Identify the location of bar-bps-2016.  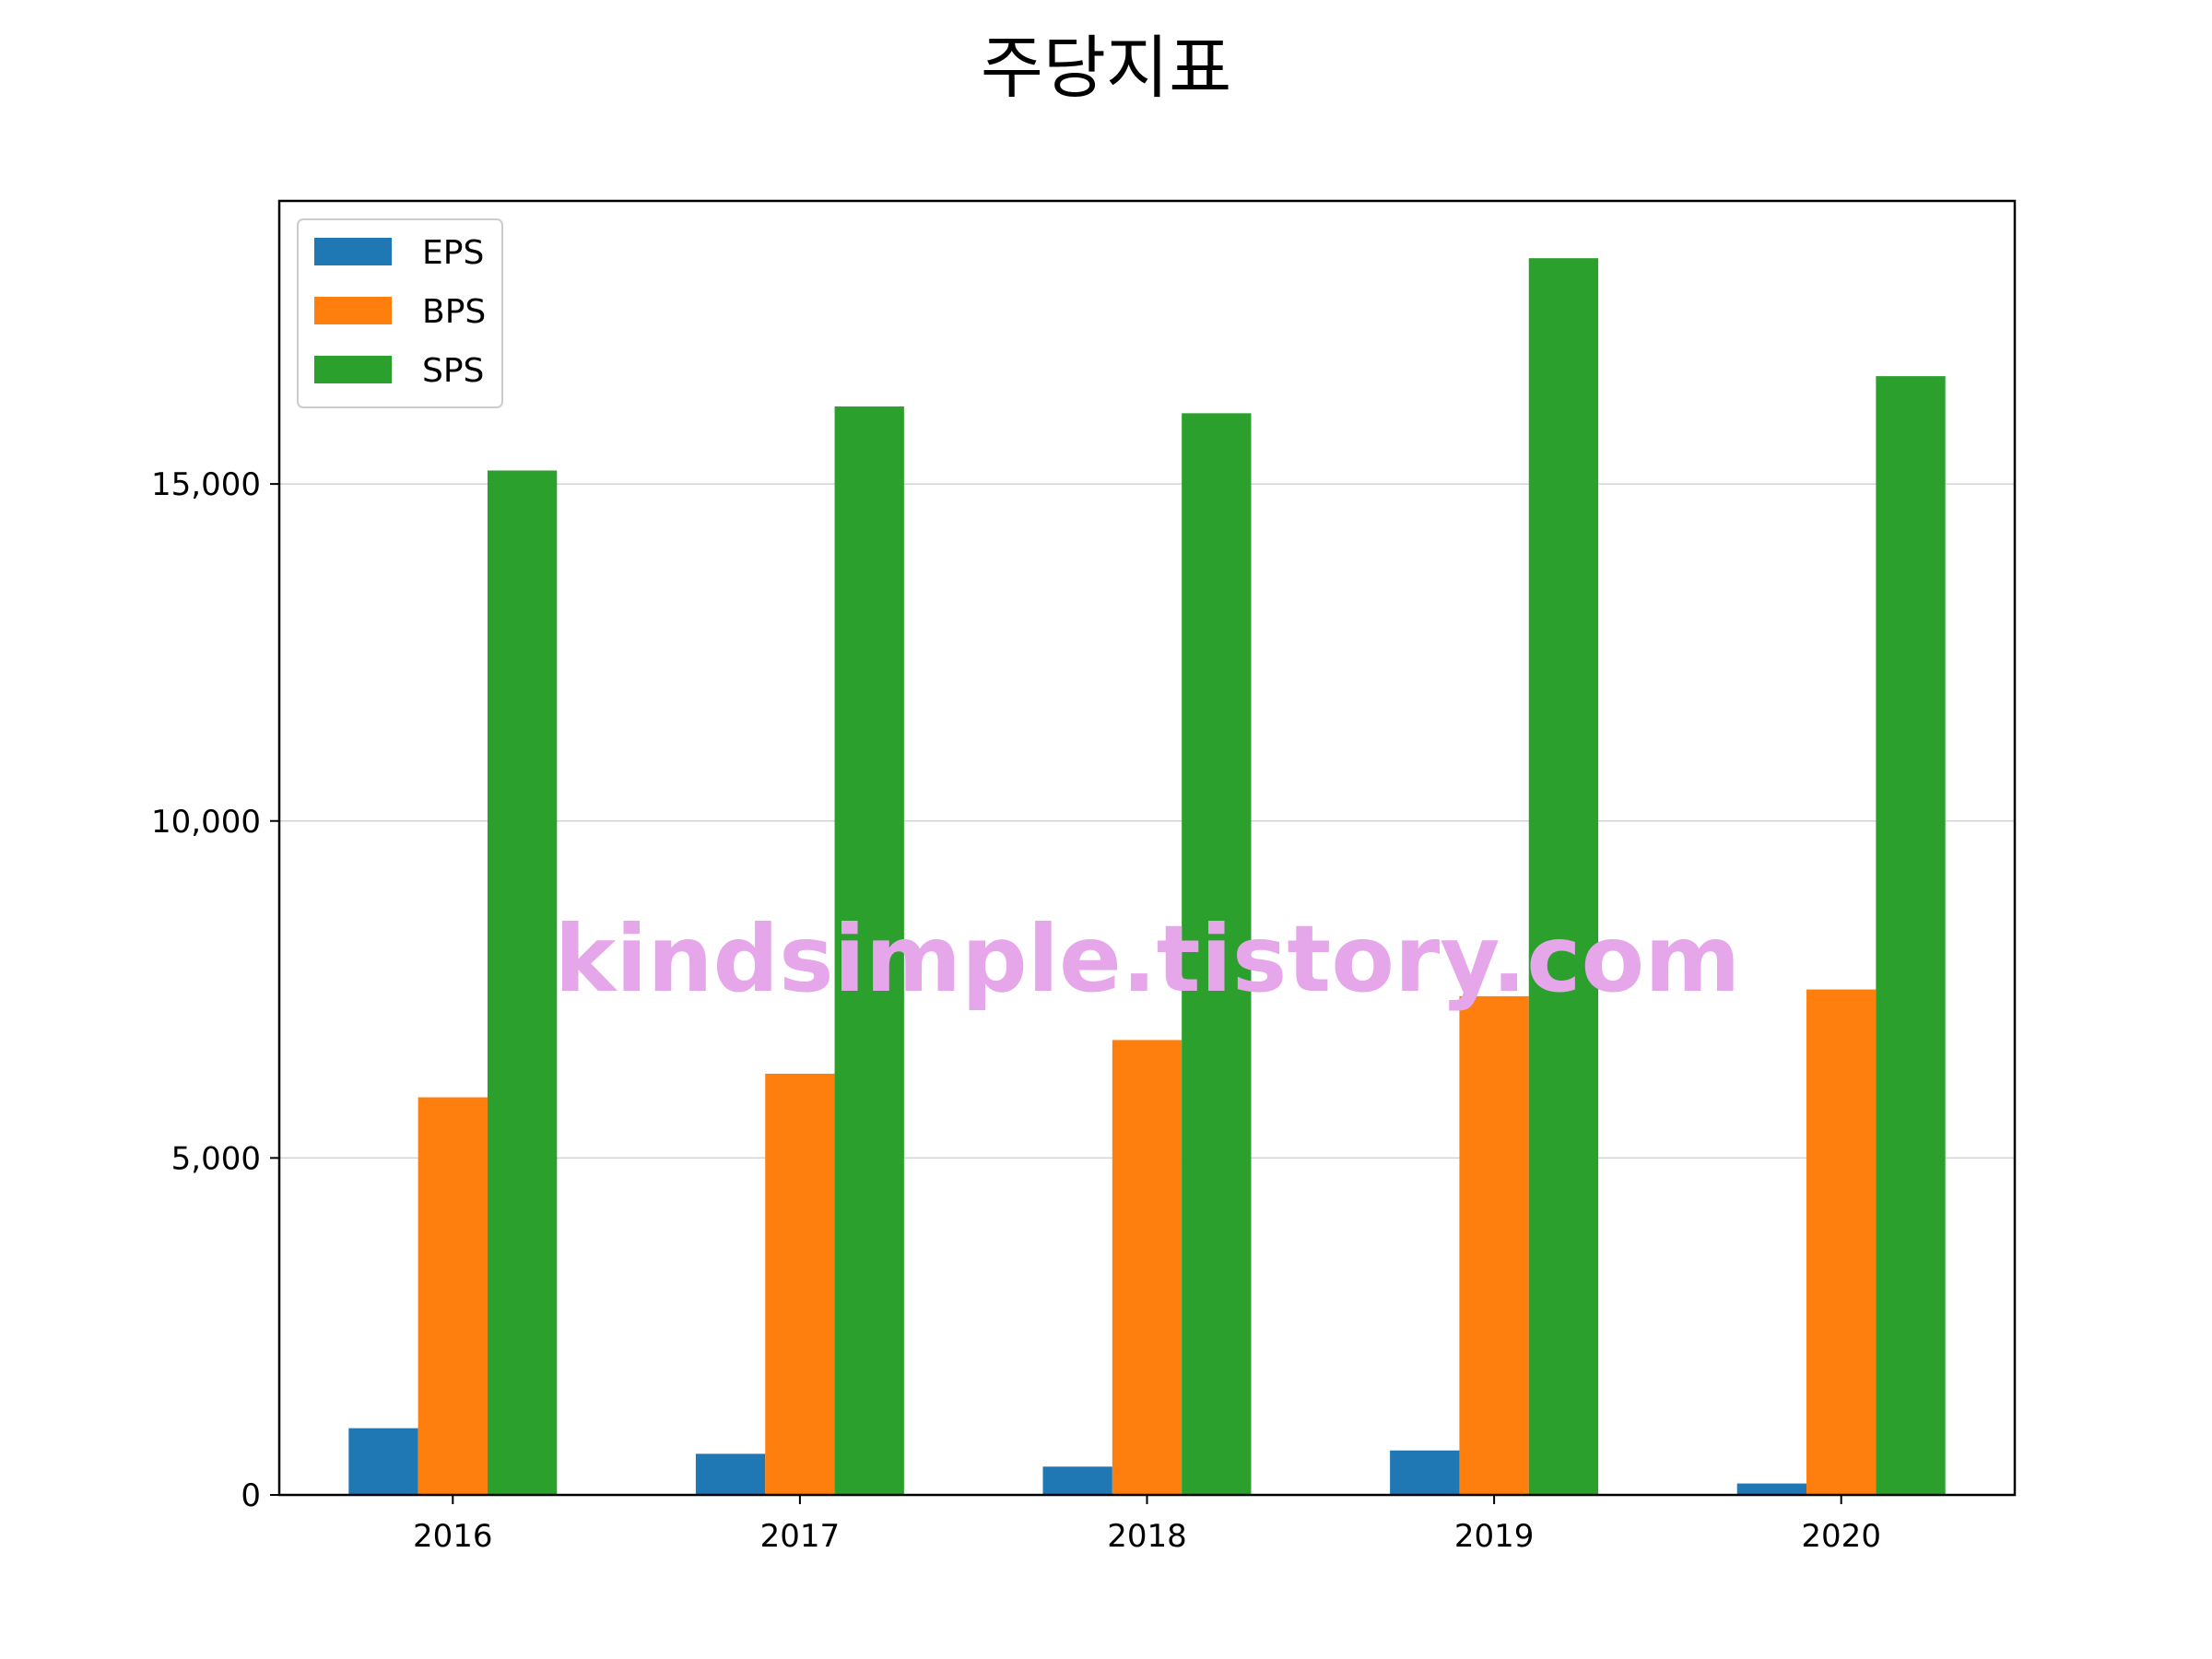
(453, 1296).